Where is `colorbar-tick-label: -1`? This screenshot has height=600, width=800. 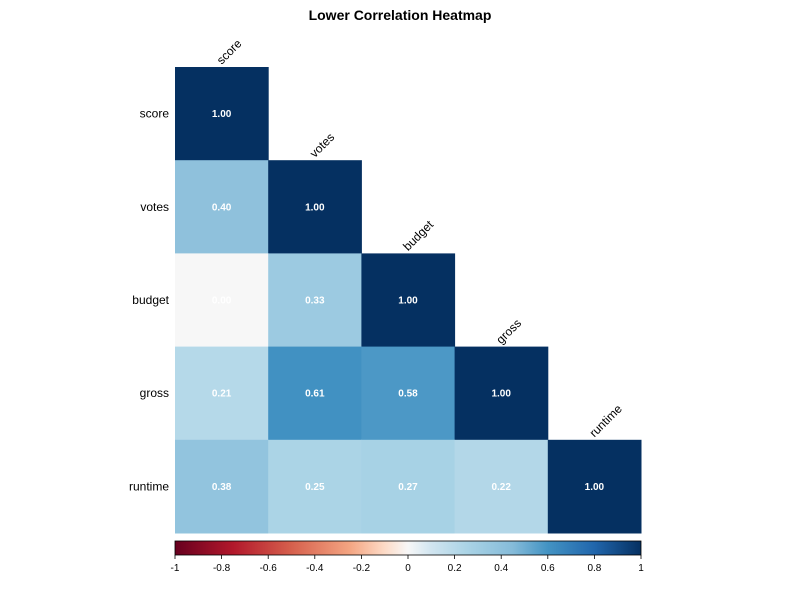
colorbar-tick-label: -1 is located at coordinates (175, 568).